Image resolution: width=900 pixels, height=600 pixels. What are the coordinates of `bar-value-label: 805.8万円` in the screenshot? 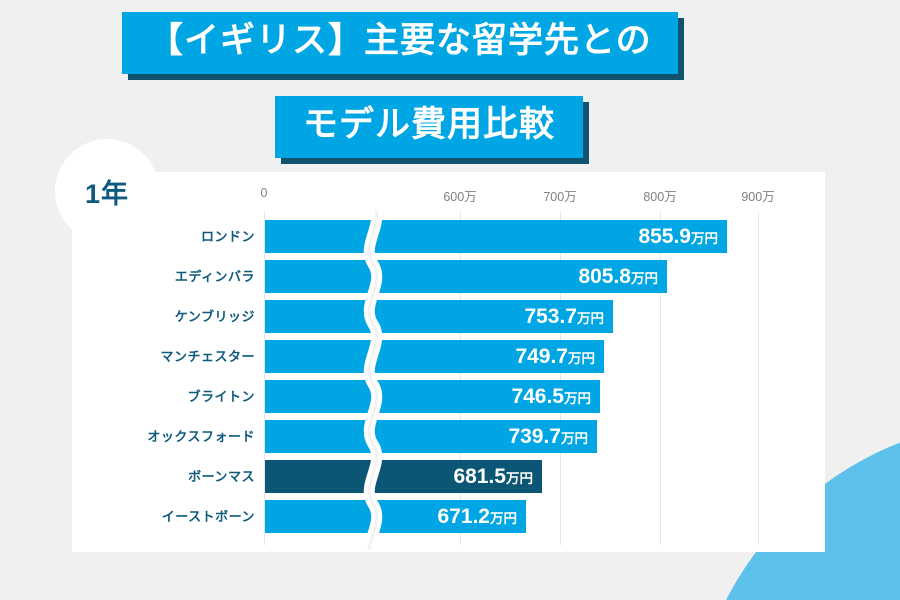 It's located at (618, 276).